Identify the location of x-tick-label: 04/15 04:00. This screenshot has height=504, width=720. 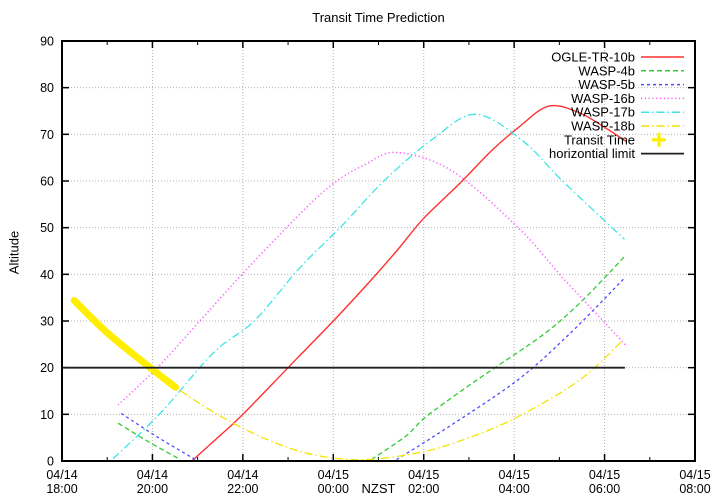
(514, 482).